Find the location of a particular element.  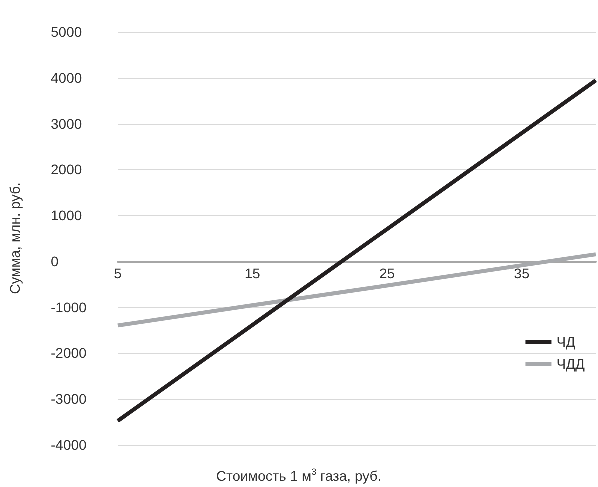

y-tick-label: -3000 is located at coordinates (69, 399).